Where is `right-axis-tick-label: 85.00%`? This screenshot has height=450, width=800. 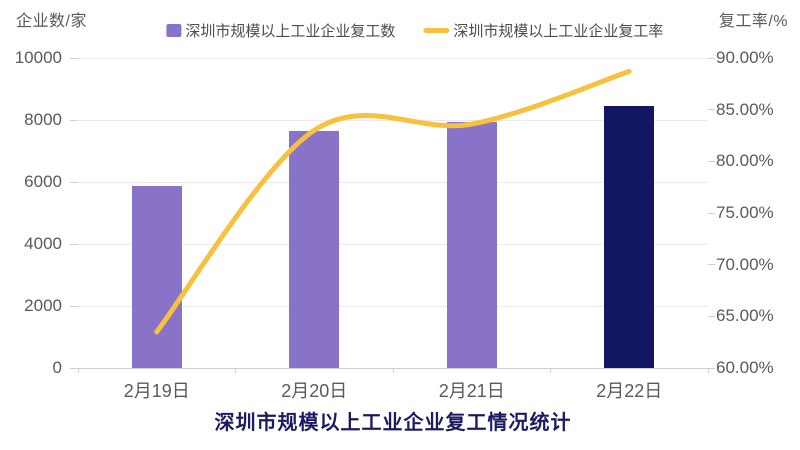 right-axis-tick-label: 85.00% is located at coordinates (745, 109).